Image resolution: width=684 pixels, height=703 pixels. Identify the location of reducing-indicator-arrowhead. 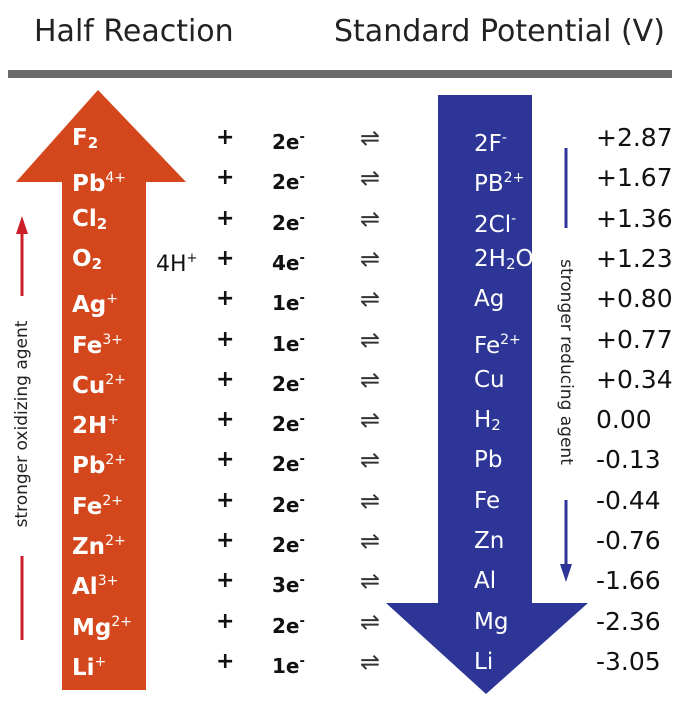
(566, 573).